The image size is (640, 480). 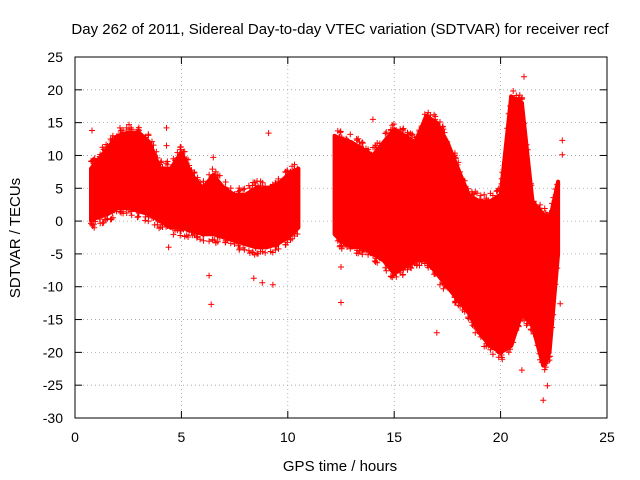 What do you see at coordinates (607, 437) in the screenshot?
I see `x-tick-label: 25` at bounding box center [607, 437].